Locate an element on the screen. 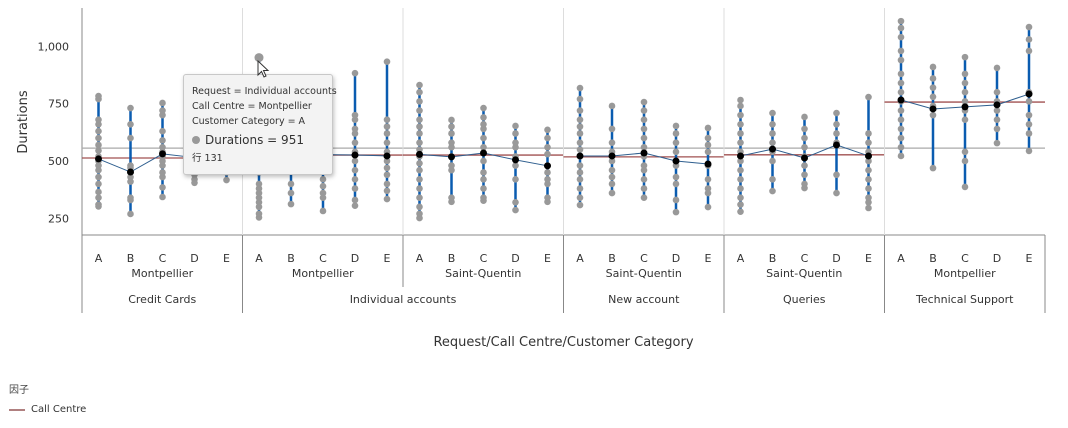 The height and width of the screenshot is (428, 1068). call-centre-label: Saint-Quentin is located at coordinates (644, 273).